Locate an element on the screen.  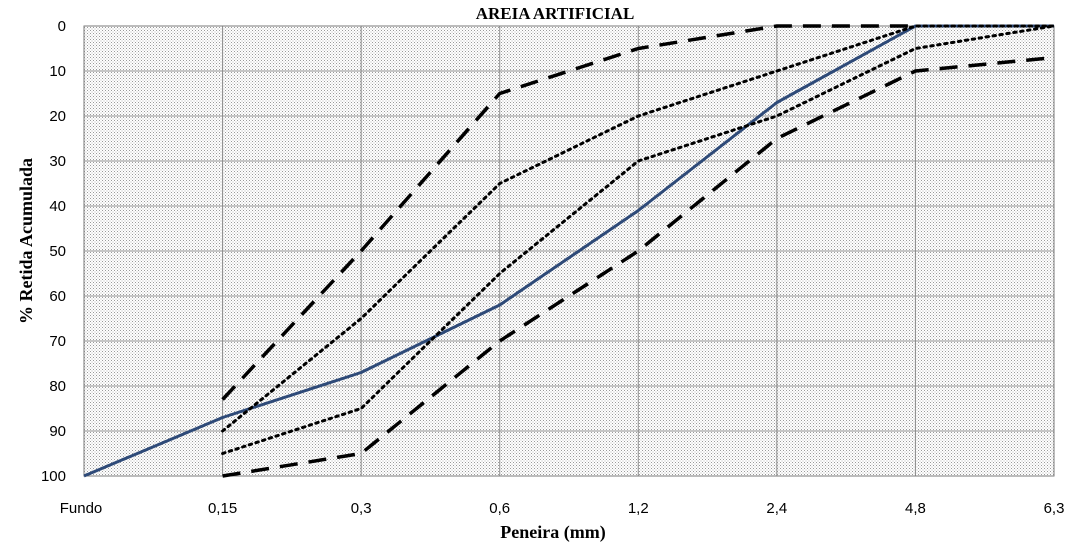
x-tick-label: 4,8 is located at coordinates (915, 508).